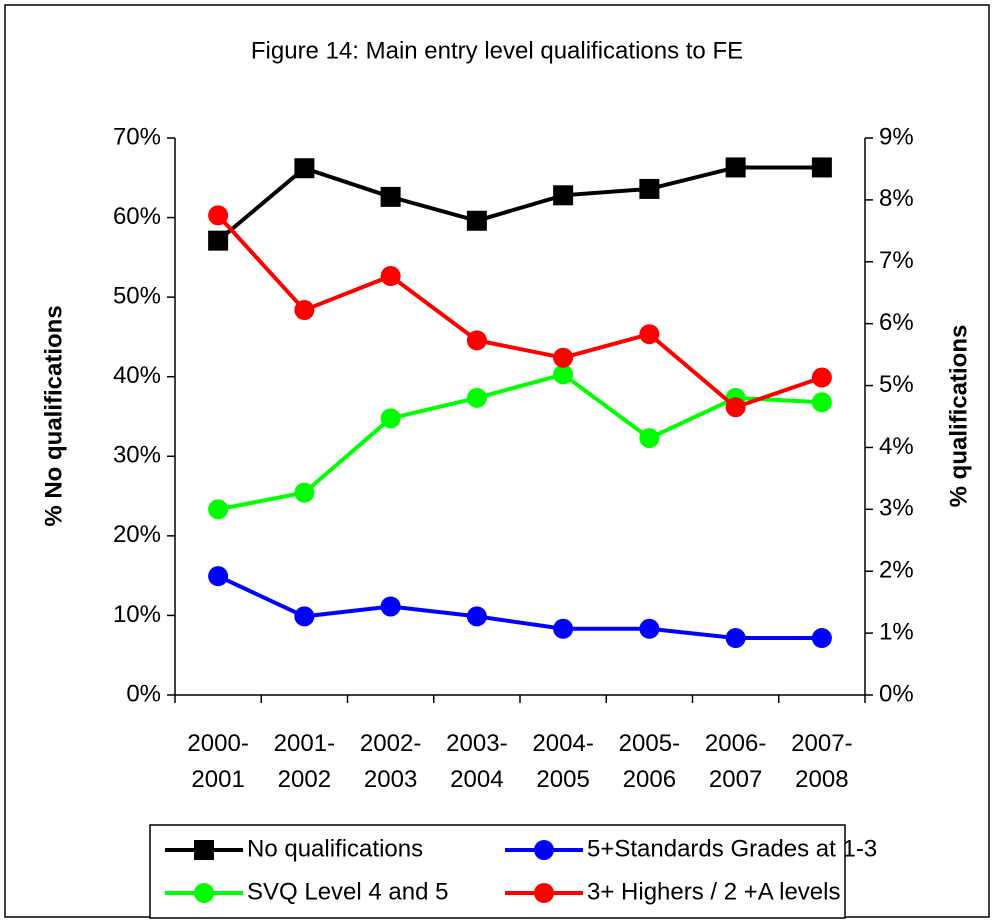 The height and width of the screenshot is (923, 995). Describe the element at coordinates (713, 891) in the screenshot. I see `legend-label: 3+ Highers / 2 +A levels` at that location.